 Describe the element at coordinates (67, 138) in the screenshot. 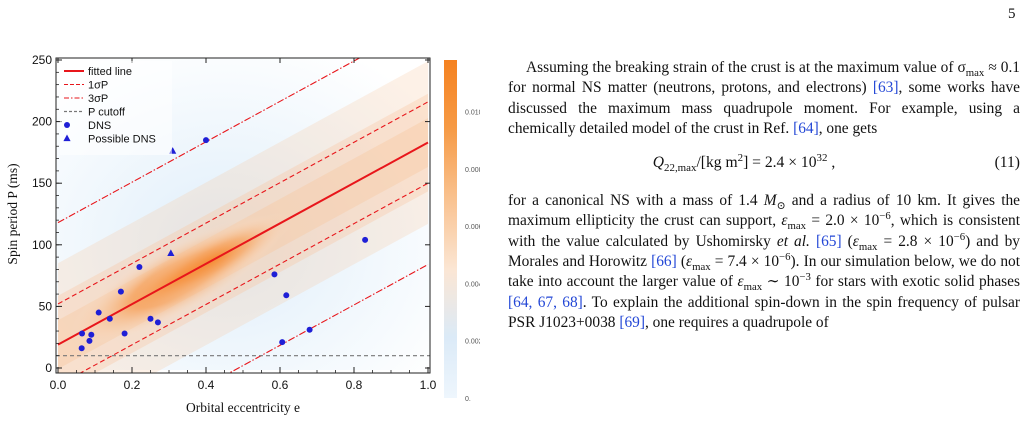

I see `legend-swatch-possible-dns` at that location.